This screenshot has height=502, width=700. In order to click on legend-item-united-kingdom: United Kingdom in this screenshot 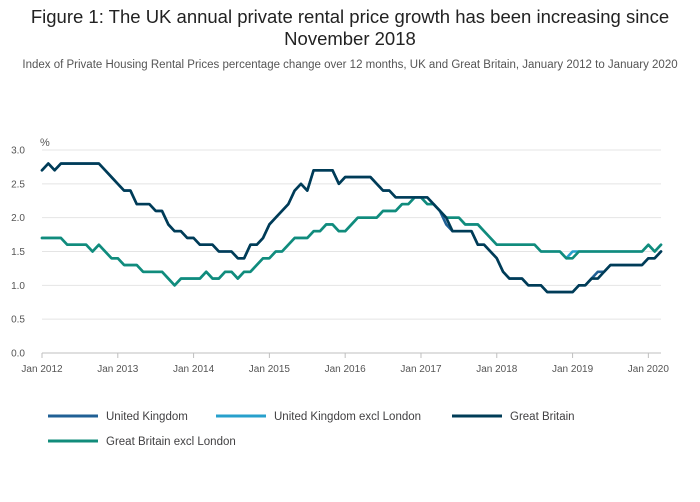, I will do `click(118, 417)`.